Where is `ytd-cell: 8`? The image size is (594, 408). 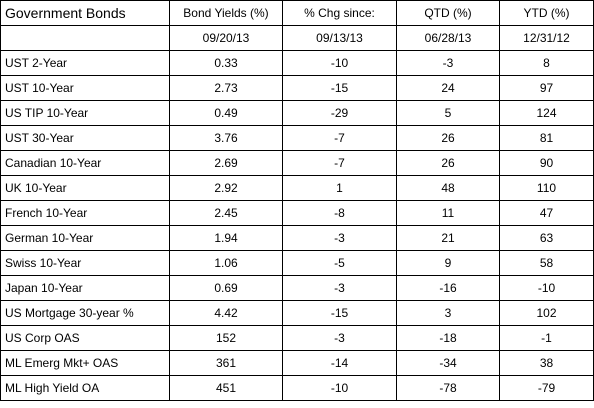
ytd-cell: 8 is located at coordinates (546, 63).